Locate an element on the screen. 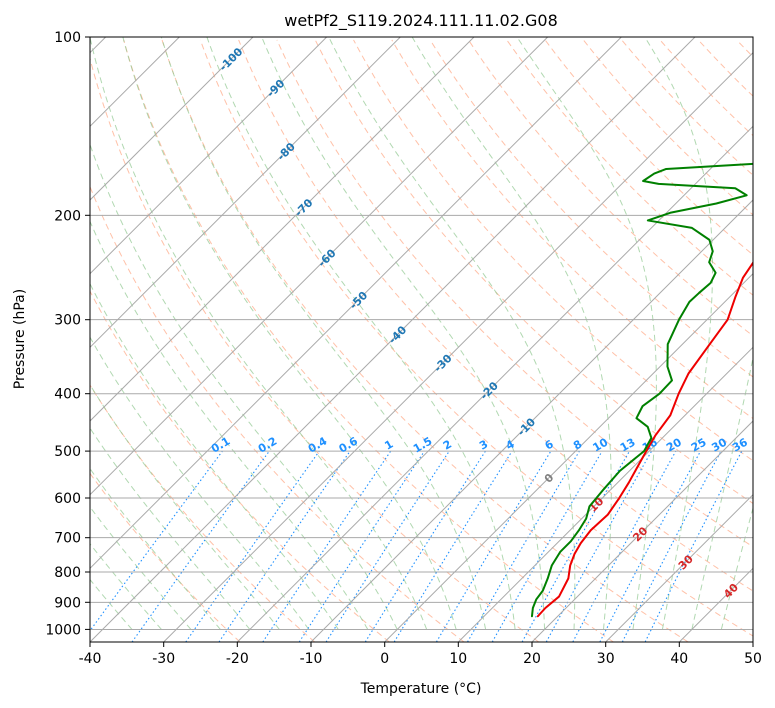 The image size is (775, 708). mixing-ratio-label: 1.5 is located at coordinates (422, 445).